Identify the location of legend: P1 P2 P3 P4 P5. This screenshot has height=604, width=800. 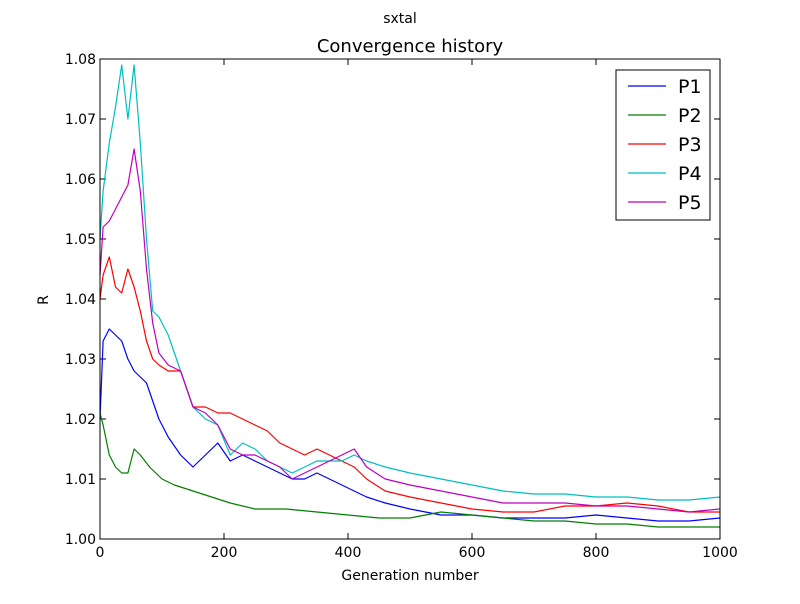
(663, 145).